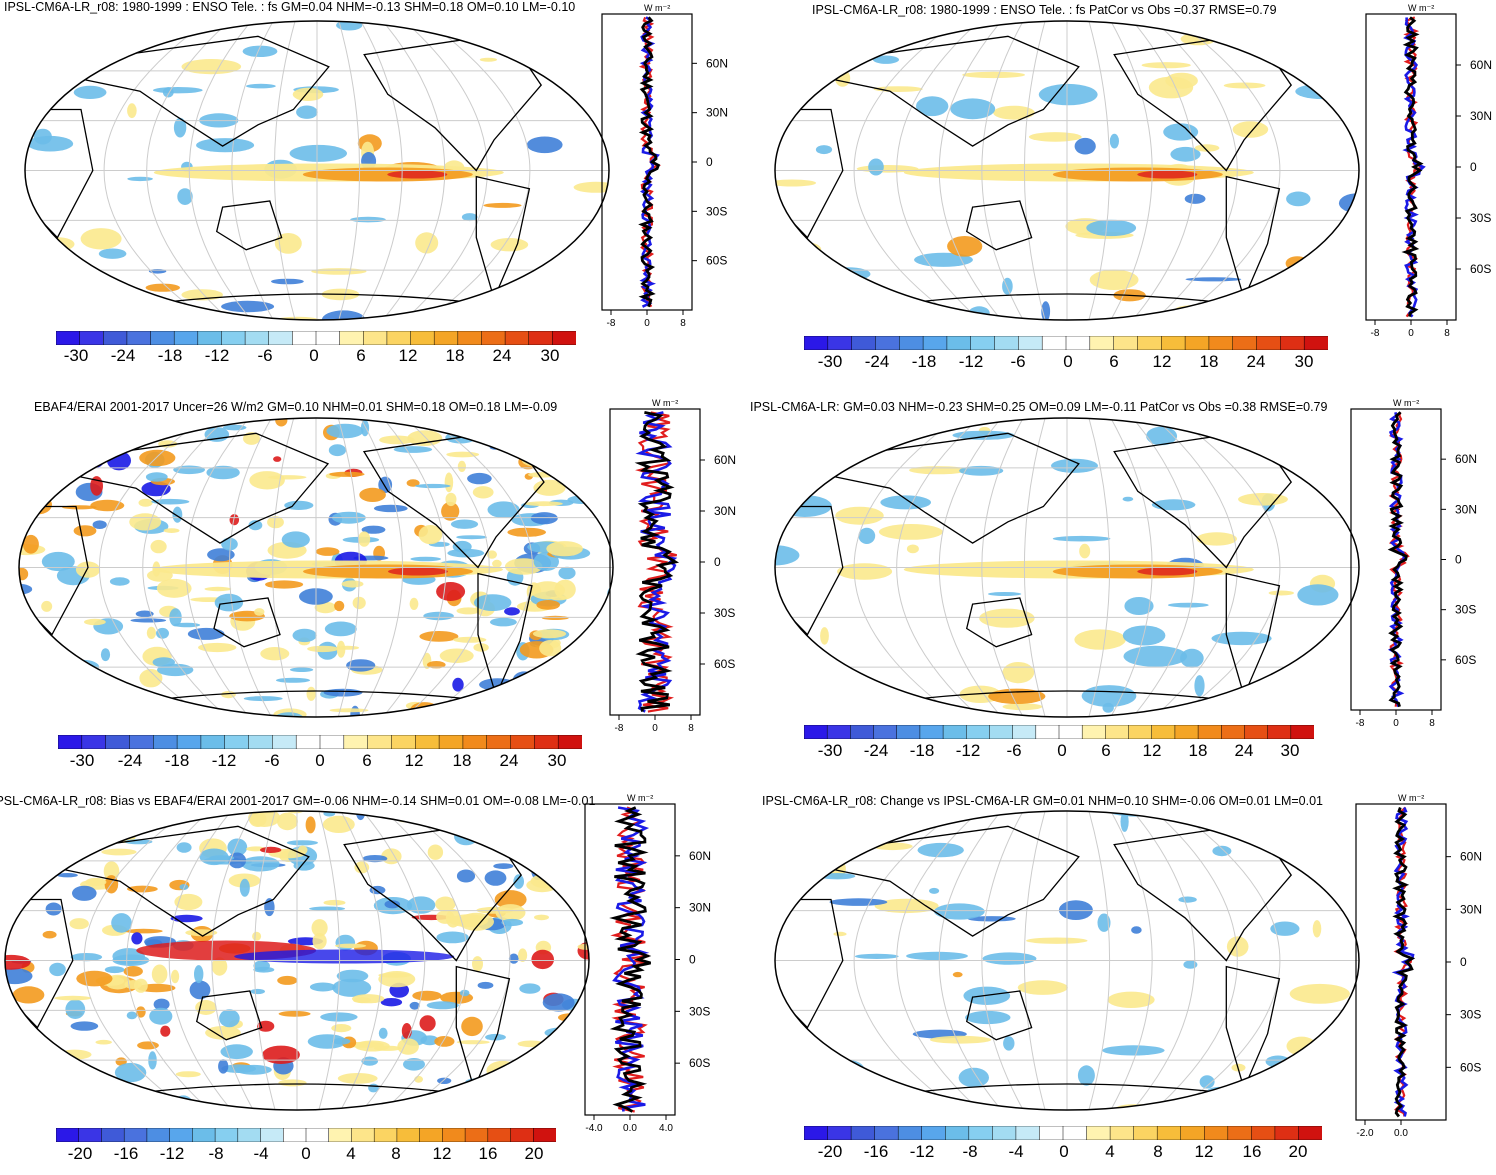  What do you see at coordinates (1471, 857) in the screenshot?
I see `lat-label: 60N` at bounding box center [1471, 857].